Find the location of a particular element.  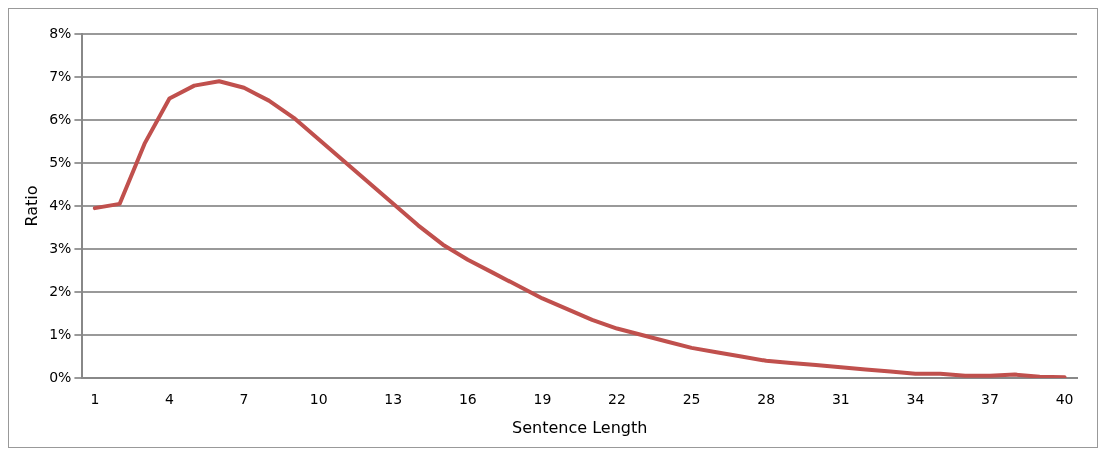

x-tick-label: 16 is located at coordinates (467, 399).